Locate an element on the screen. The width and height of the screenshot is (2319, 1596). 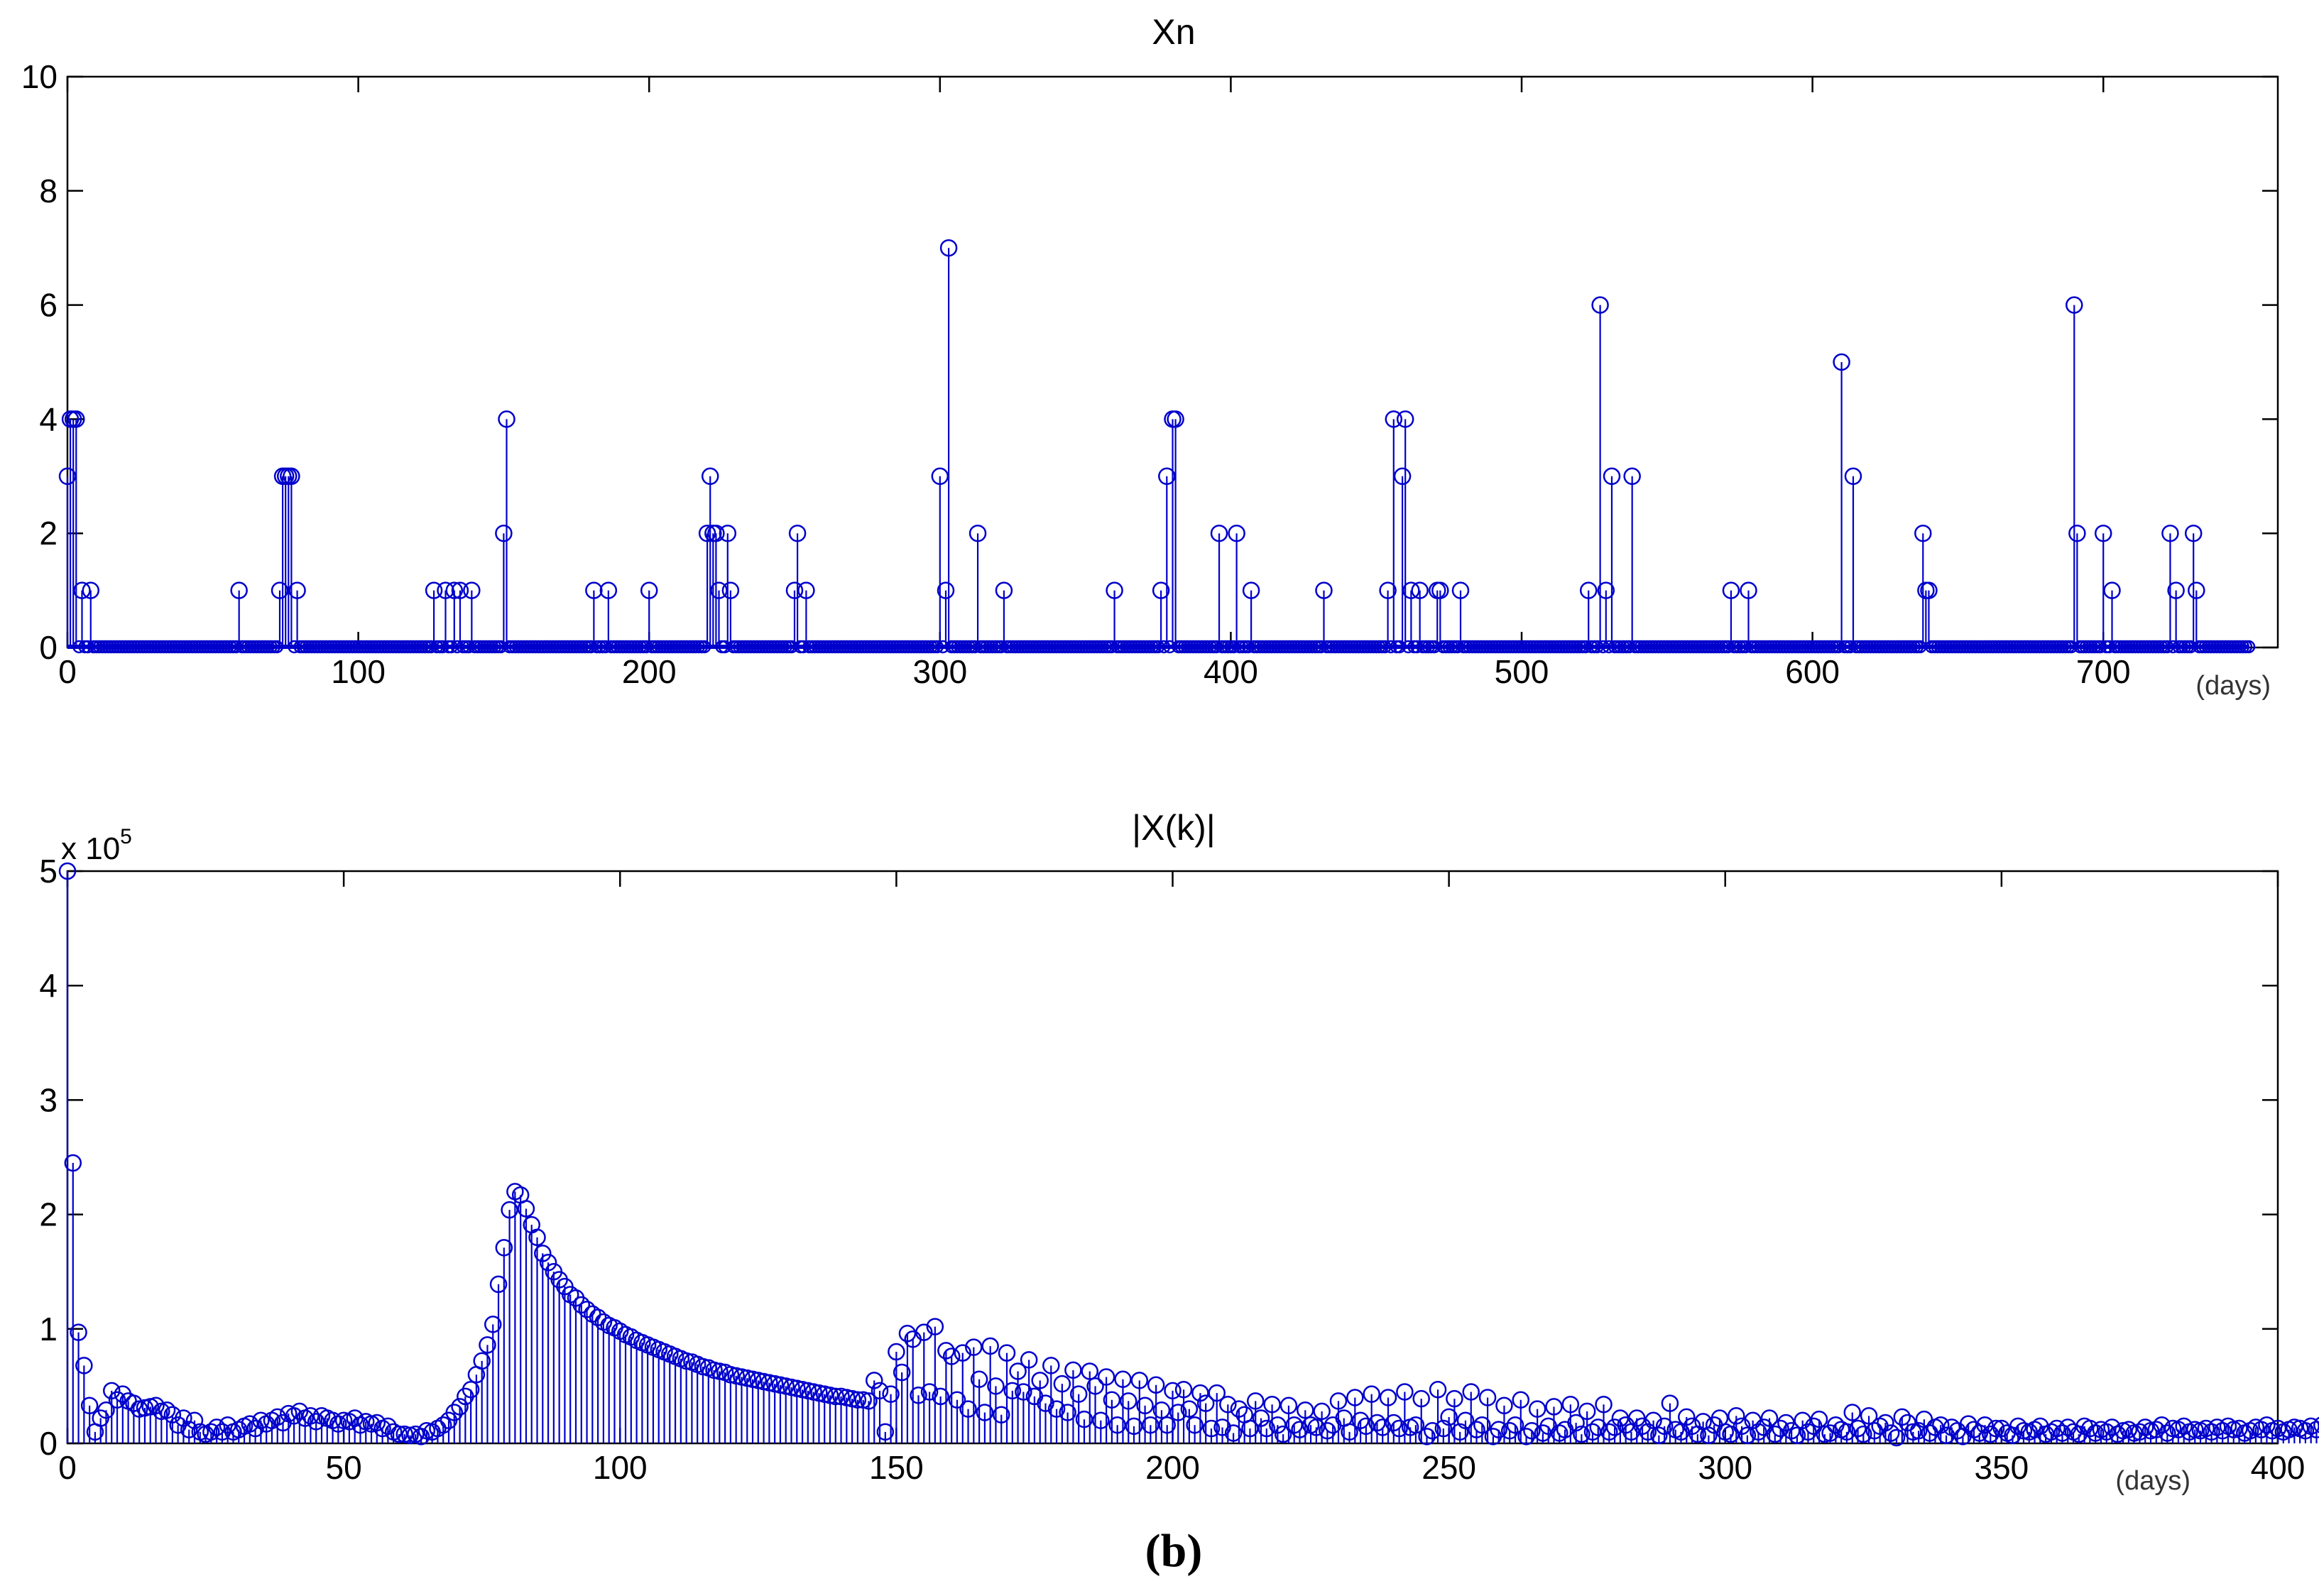
x-tick-label: 200 is located at coordinates (1172, 1467).